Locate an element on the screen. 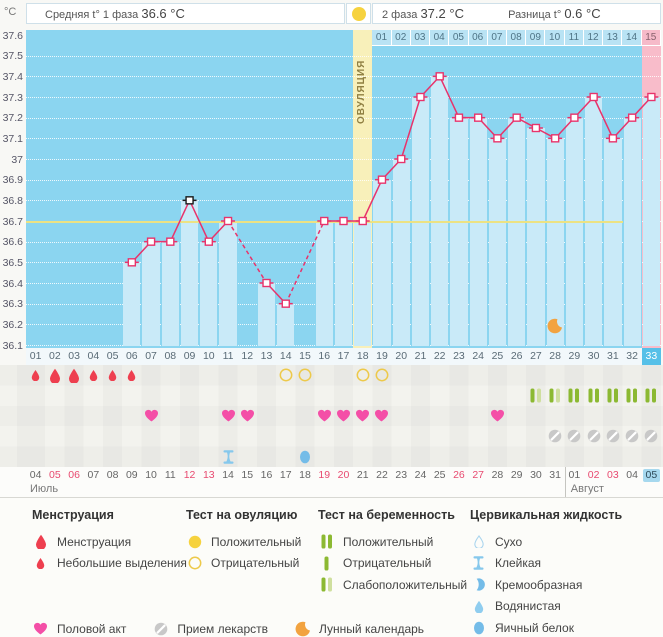  y-tick-label: 37.3 is located at coordinates (12, 97).